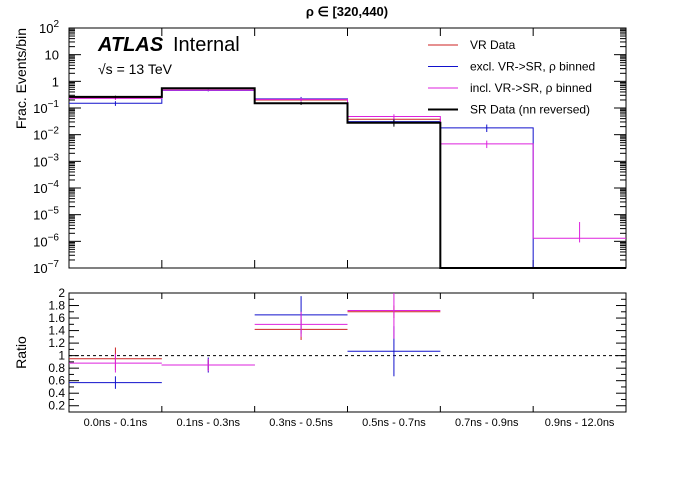 The height and width of the screenshot is (477, 696). I want to click on tick-exponent: −3, so click(54, 157).